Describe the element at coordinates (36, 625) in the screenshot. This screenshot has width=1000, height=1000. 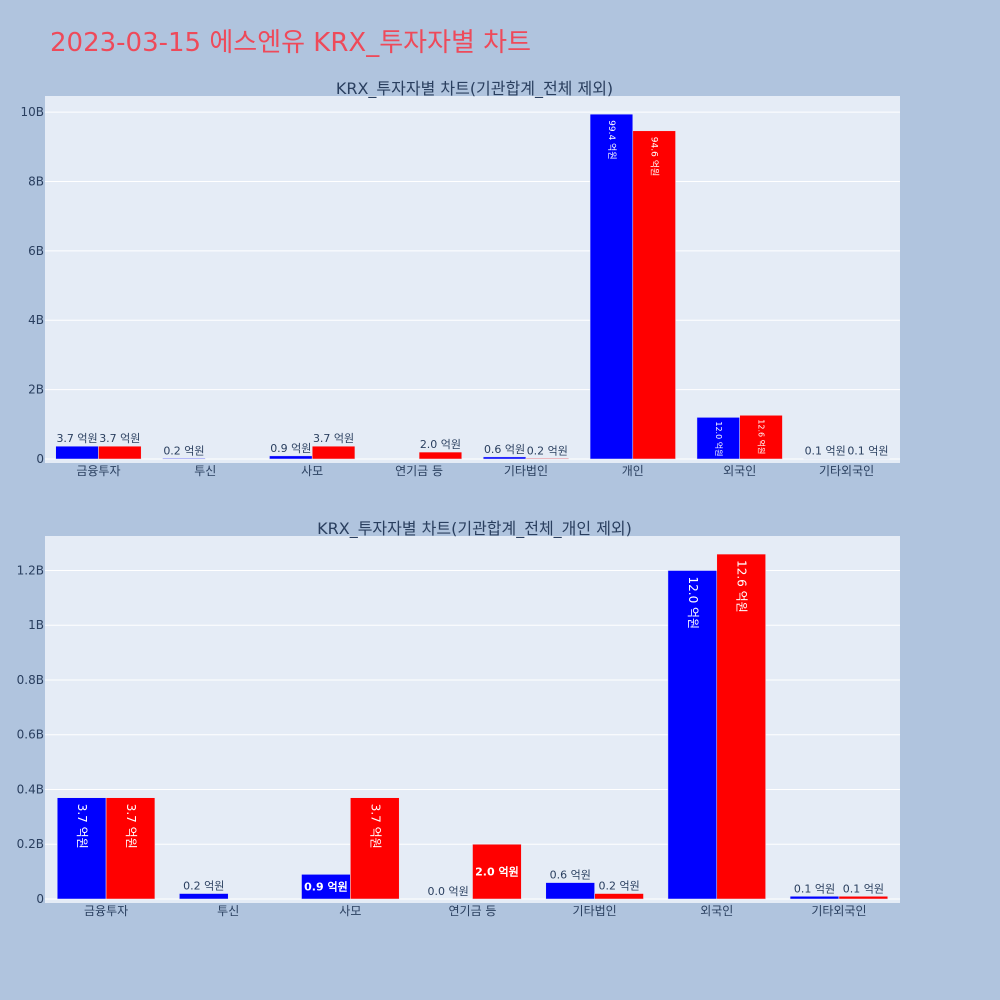
I see `y-tick-label: 1B` at that location.